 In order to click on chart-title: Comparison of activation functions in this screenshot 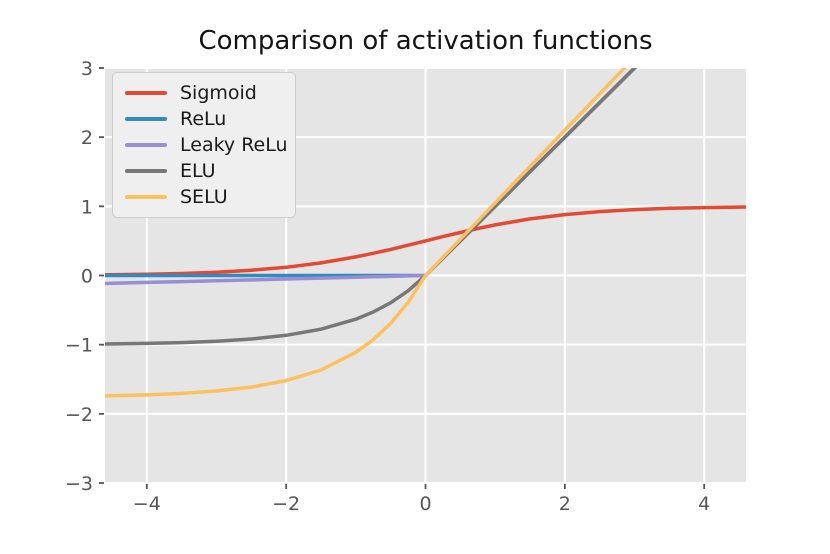, I will do `click(425, 41)`.